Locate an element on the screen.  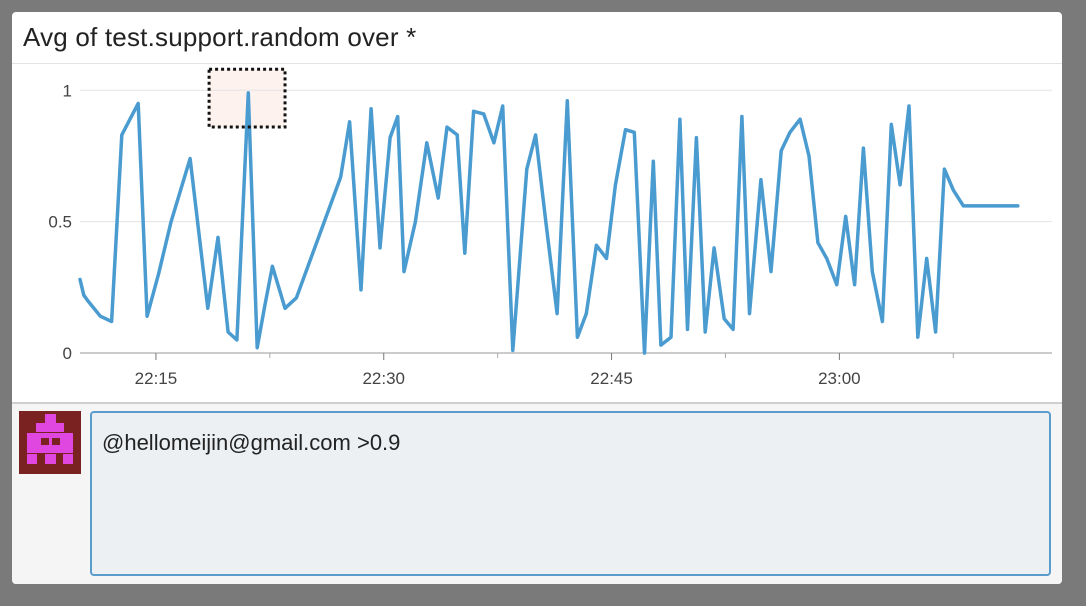
y-tick-label: 0.5 is located at coordinates (60, 222).